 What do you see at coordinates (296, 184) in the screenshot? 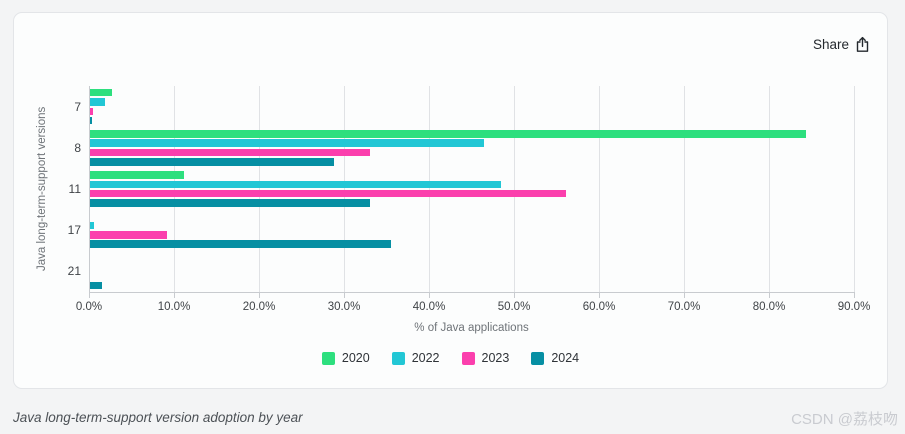
I see `bar-2022-java11` at bounding box center [296, 184].